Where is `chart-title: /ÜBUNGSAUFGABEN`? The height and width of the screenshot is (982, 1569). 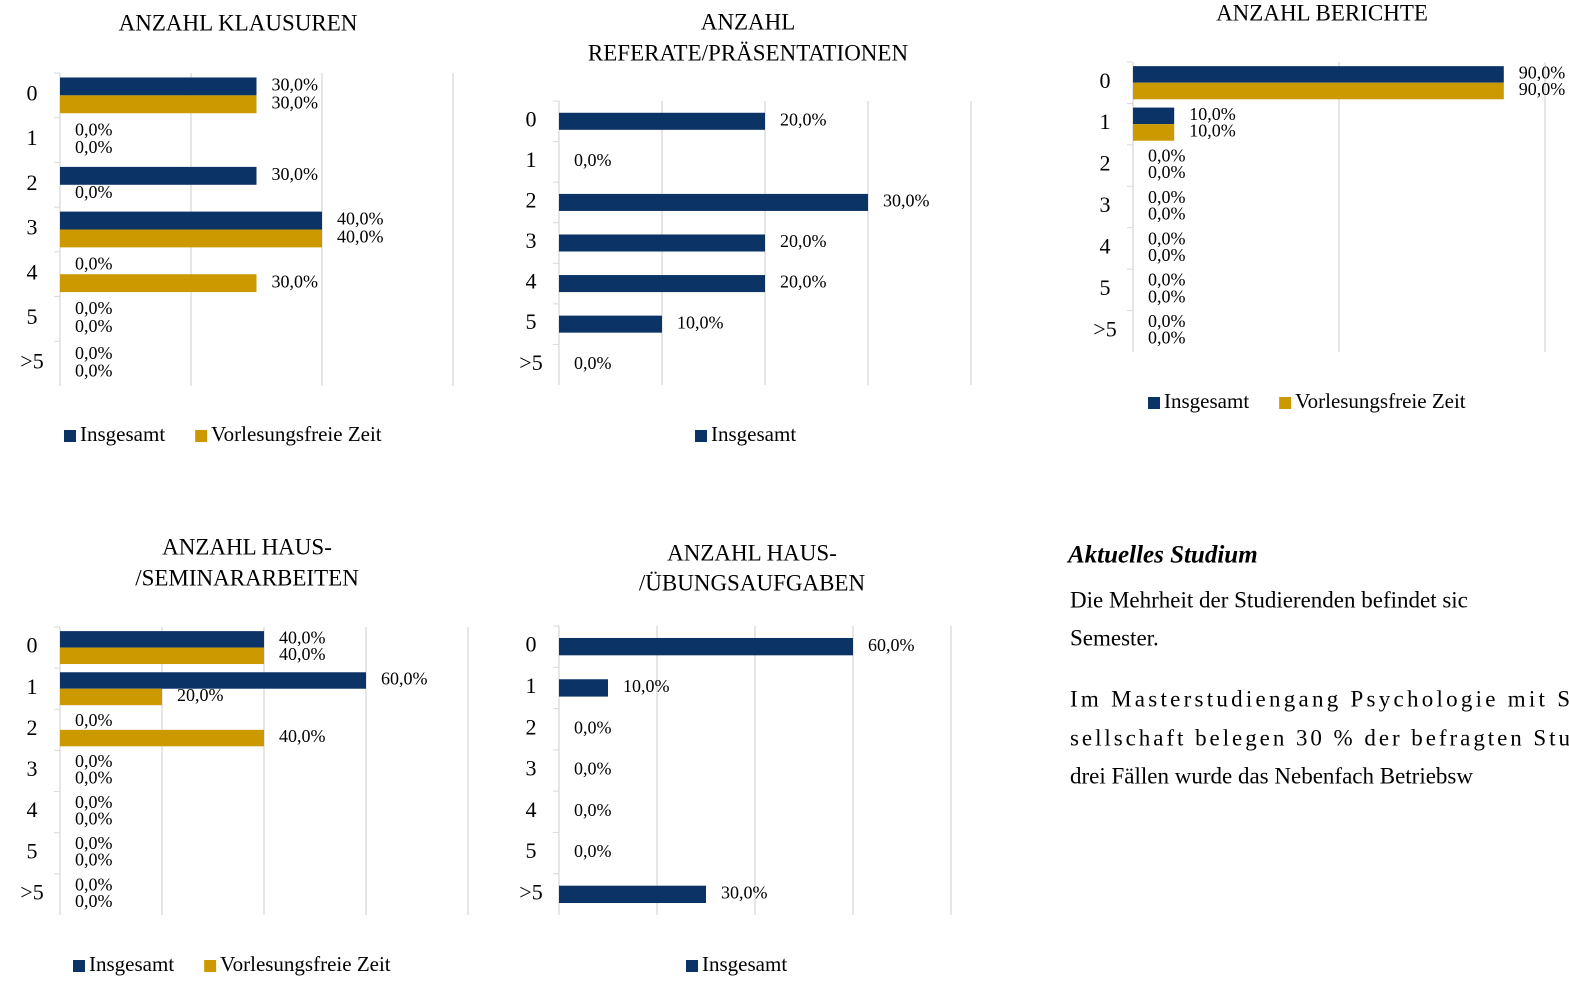
chart-title: /ÜBUNGSAUFGABEN is located at coordinates (752, 582).